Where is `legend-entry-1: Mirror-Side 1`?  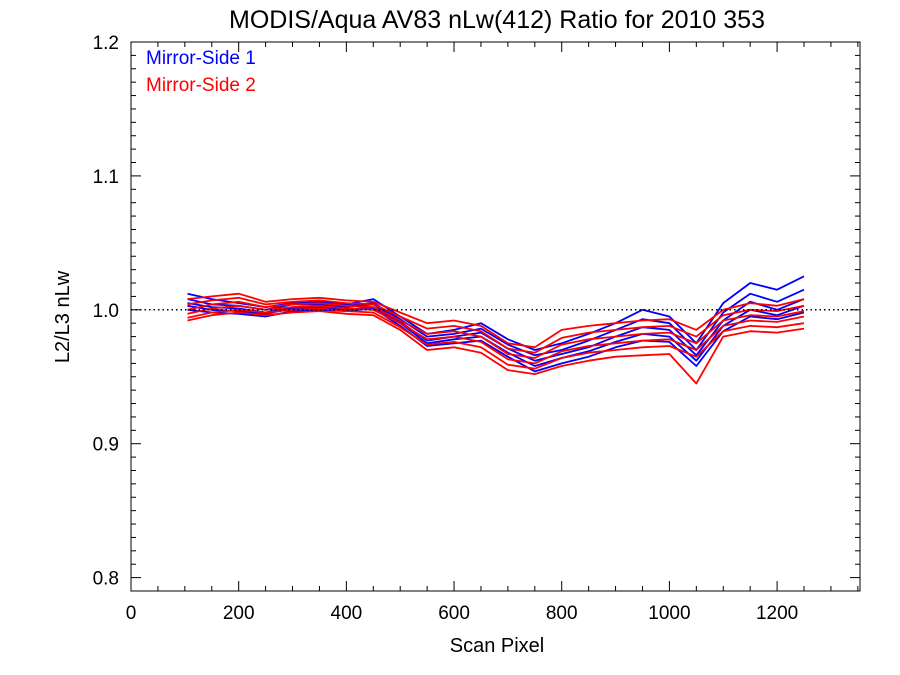
legend-entry-1: Mirror-Side 1 is located at coordinates (201, 58).